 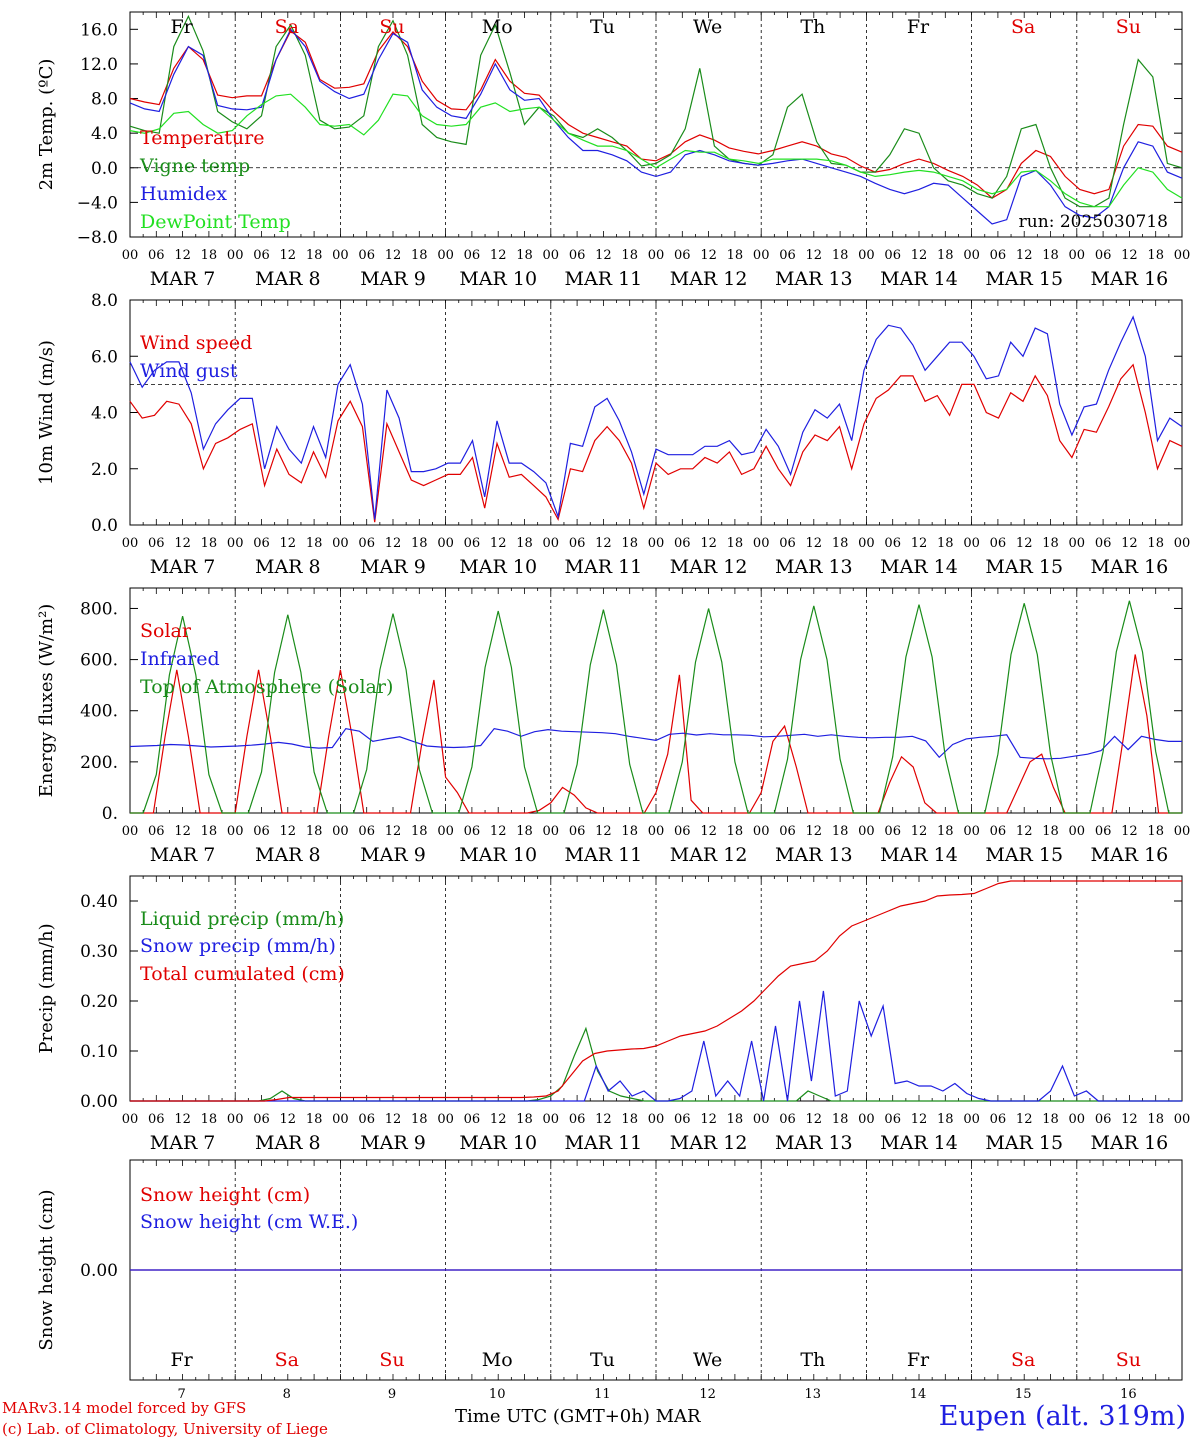 I want to click on y-tick-label: 2.0, so click(x=104, y=470).